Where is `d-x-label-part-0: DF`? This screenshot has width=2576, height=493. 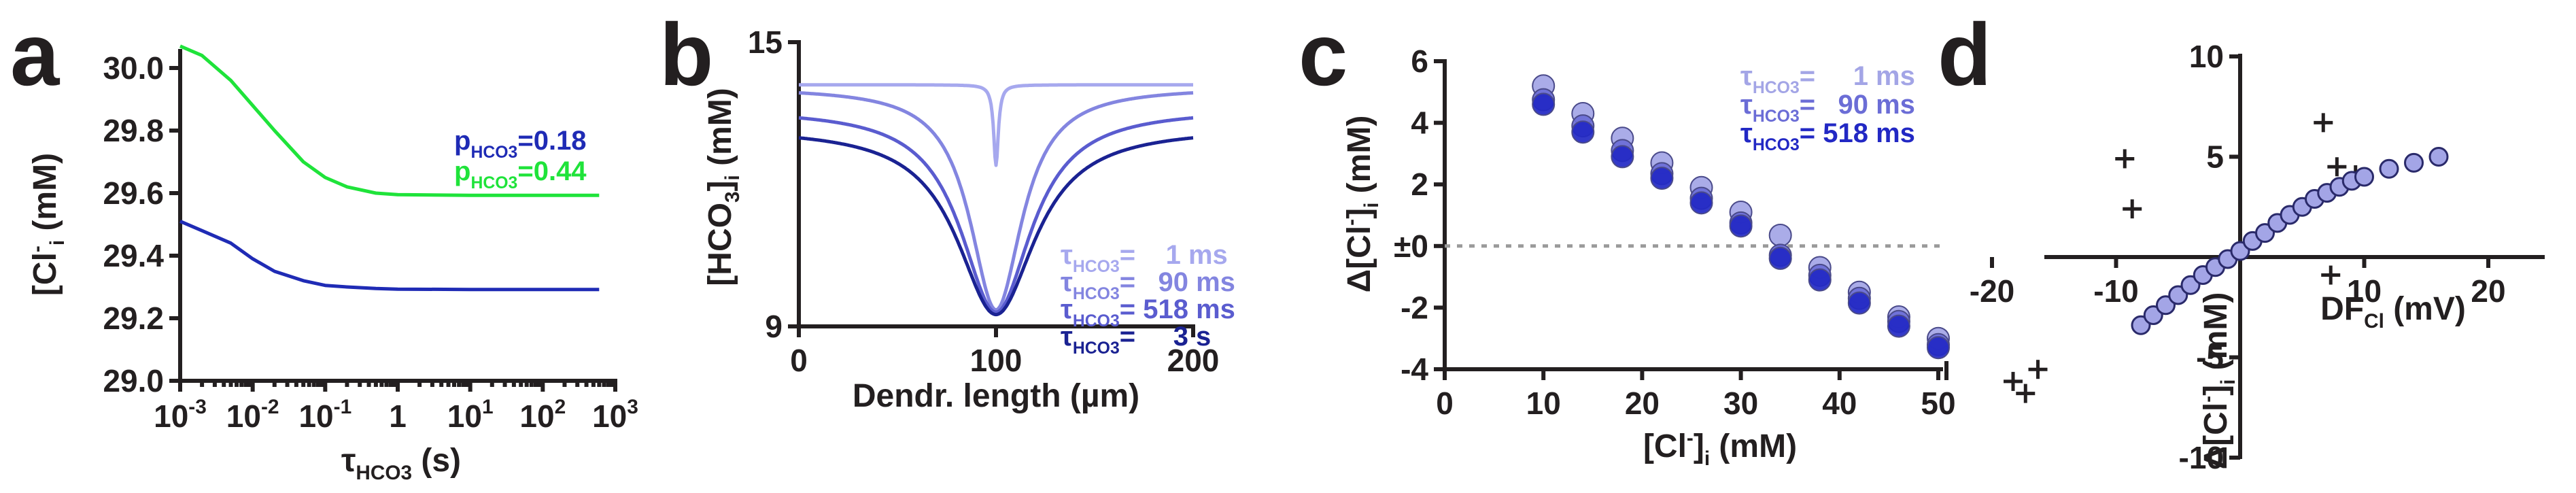 d-x-label-part-0: DF is located at coordinates (2342, 309).